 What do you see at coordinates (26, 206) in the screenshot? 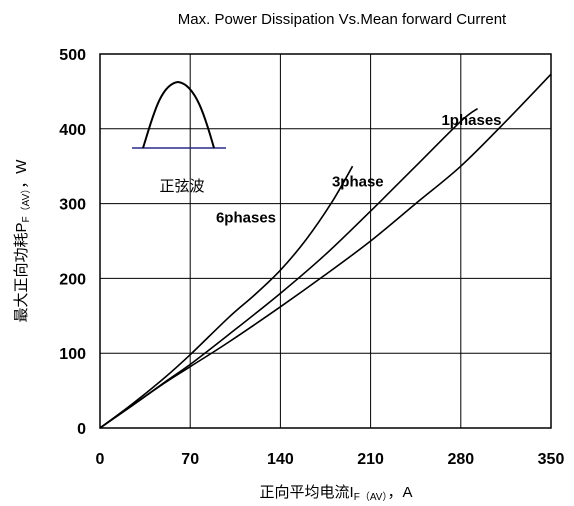
I see `y-axis-label-sub: F（AV）` at bounding box center [26, 206].